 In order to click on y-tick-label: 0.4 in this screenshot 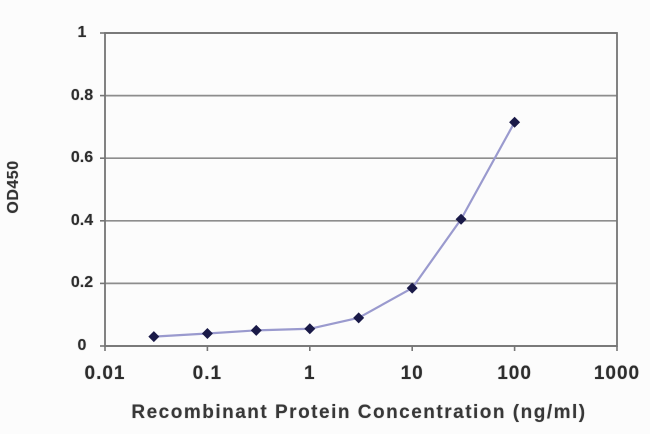, I will do `click(82, 220)`.